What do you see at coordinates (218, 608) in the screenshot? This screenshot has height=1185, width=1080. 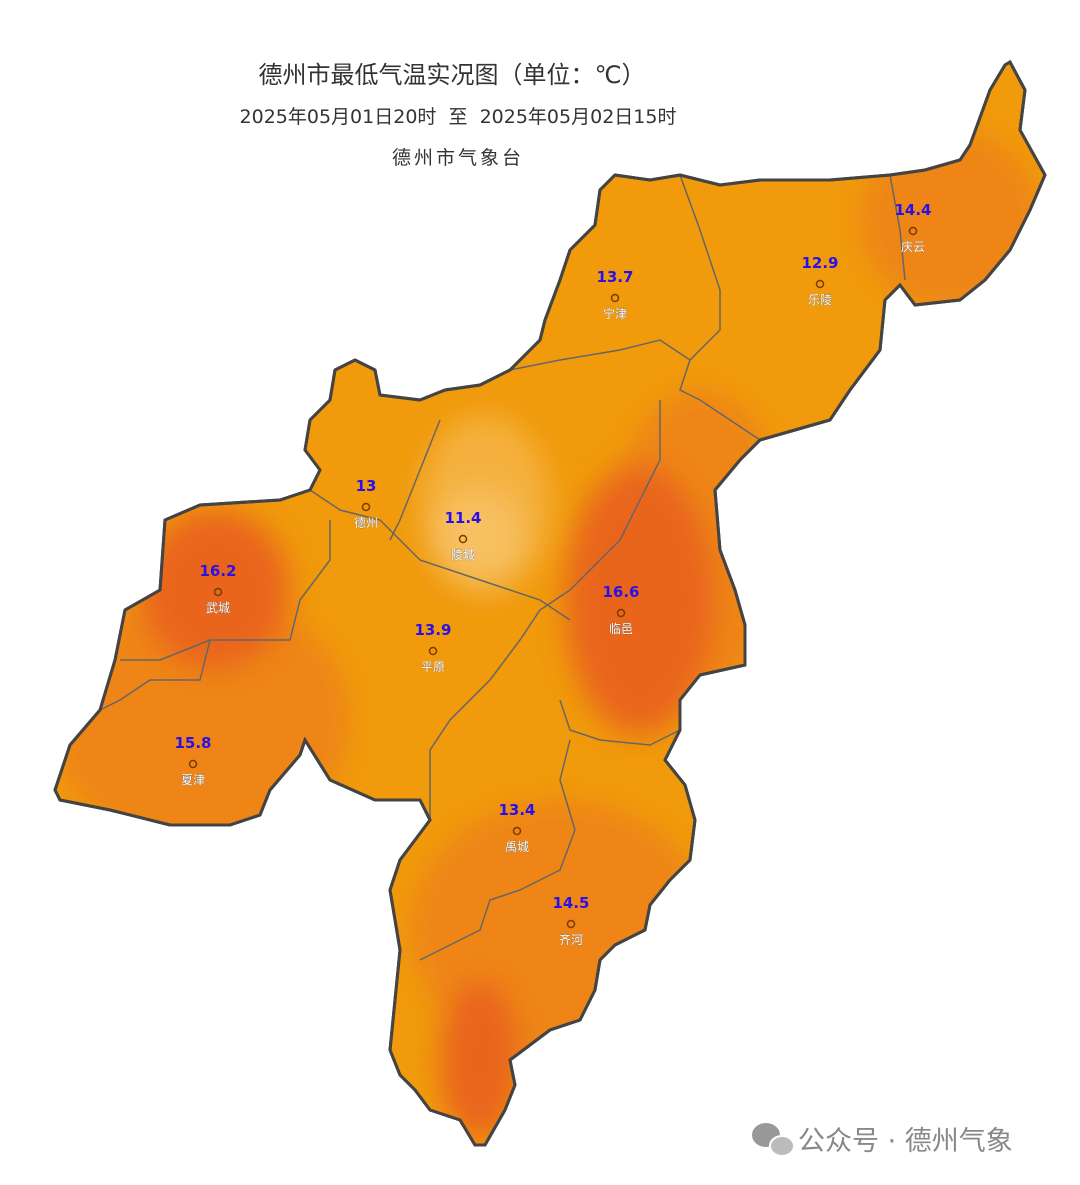 I see `station-name: 武城` at bounding box center [218, 608].